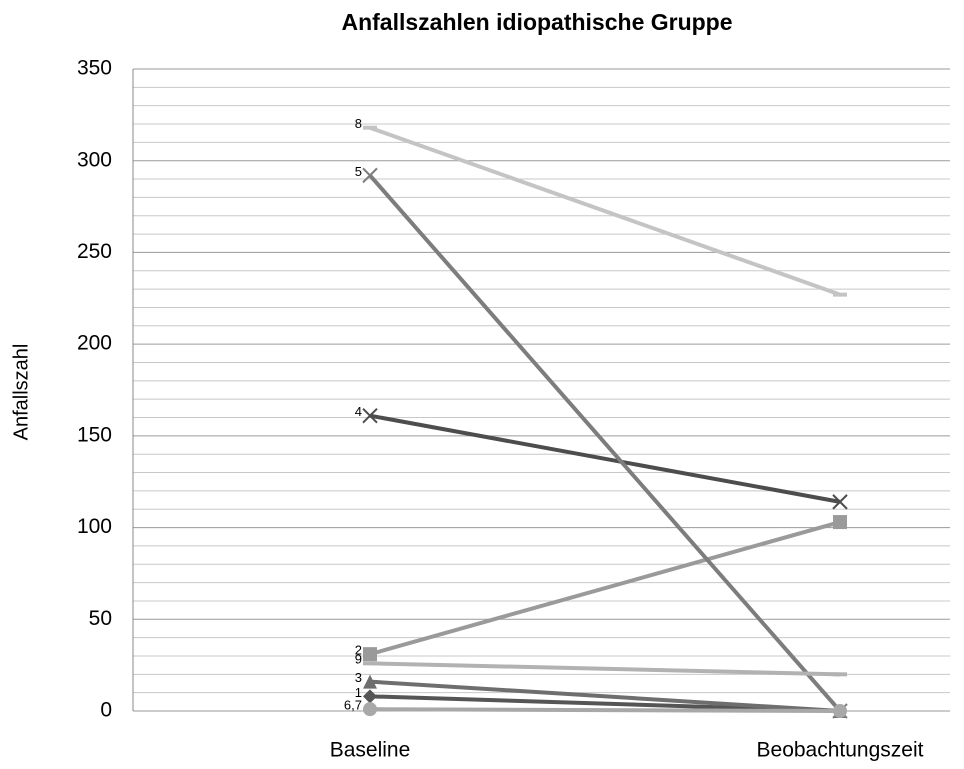  Describe the element at coordinates (840, 750) in the screenshot. I see `x-tick-label: Beobachtungszeit` at that location.